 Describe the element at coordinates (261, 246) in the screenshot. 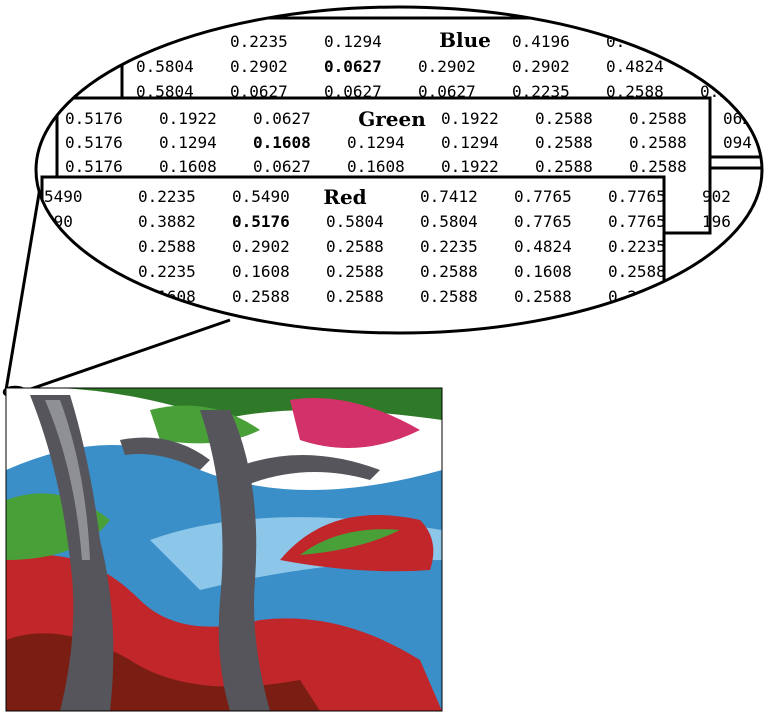

I see `red-value-cell: 0.2902` at that location.